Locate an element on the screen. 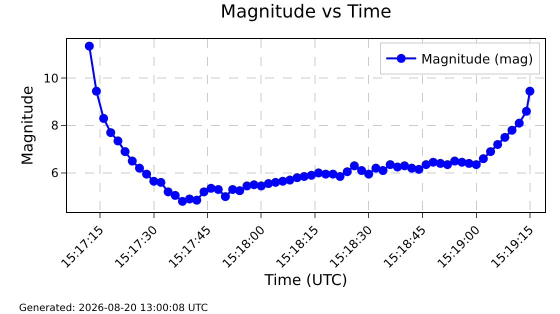 Image resolution: width=560 pixels, height=314 pixels. y-tick-label: 8 is located at coordinates (54, 125).